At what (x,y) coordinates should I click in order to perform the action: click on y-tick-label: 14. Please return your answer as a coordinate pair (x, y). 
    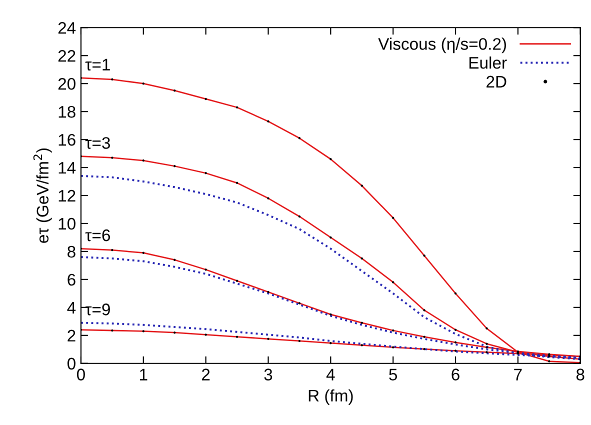
    Looking at the image, I should click on (67, 168).